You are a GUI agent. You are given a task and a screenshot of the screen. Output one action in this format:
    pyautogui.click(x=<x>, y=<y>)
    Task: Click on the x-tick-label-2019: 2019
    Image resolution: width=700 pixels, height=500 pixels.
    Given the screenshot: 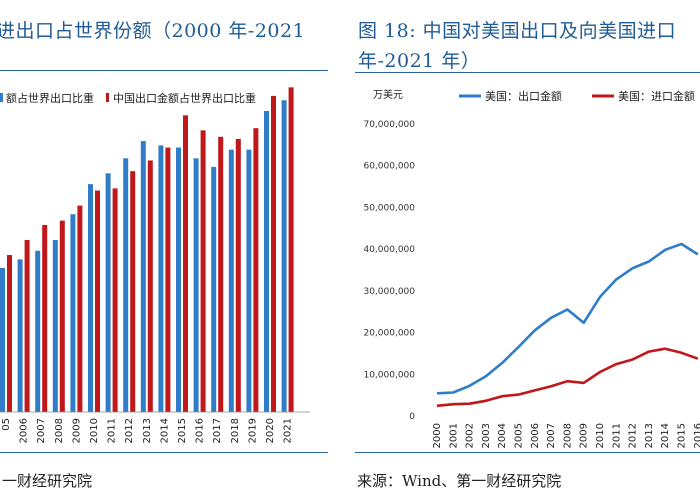 What is the action you would take?
    pyautogui.click(x=252, y=430)
    